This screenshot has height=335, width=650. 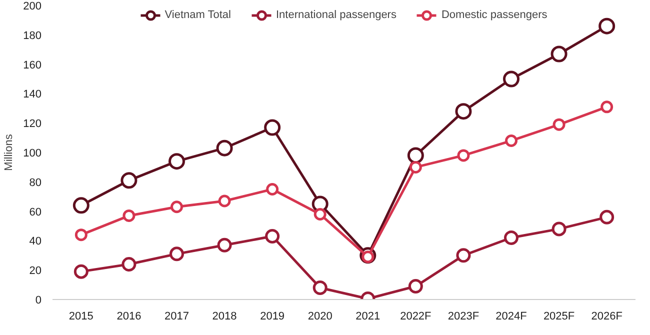 What do you see at coordinates (416, 316) in the screenshot?
I see `x-tick-label: 2022F` at bounding box center [416, 316].